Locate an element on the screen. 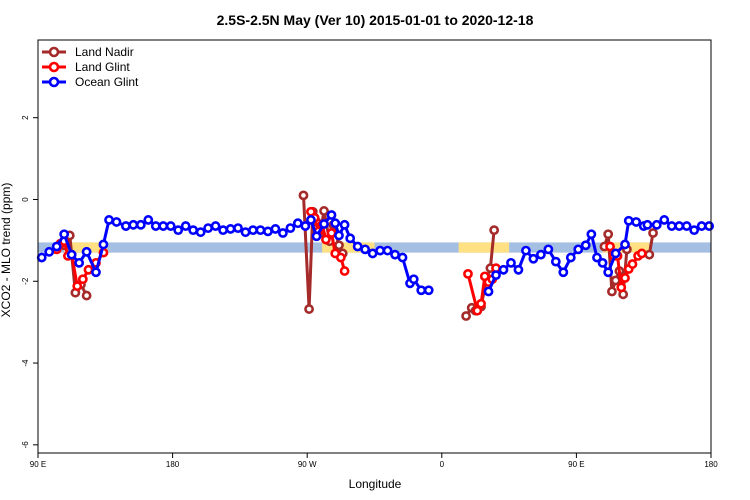 The width and height of the screenshot is (750, 500). legend-item-land-glint: Land Glint is located at coordinates (86, 67).